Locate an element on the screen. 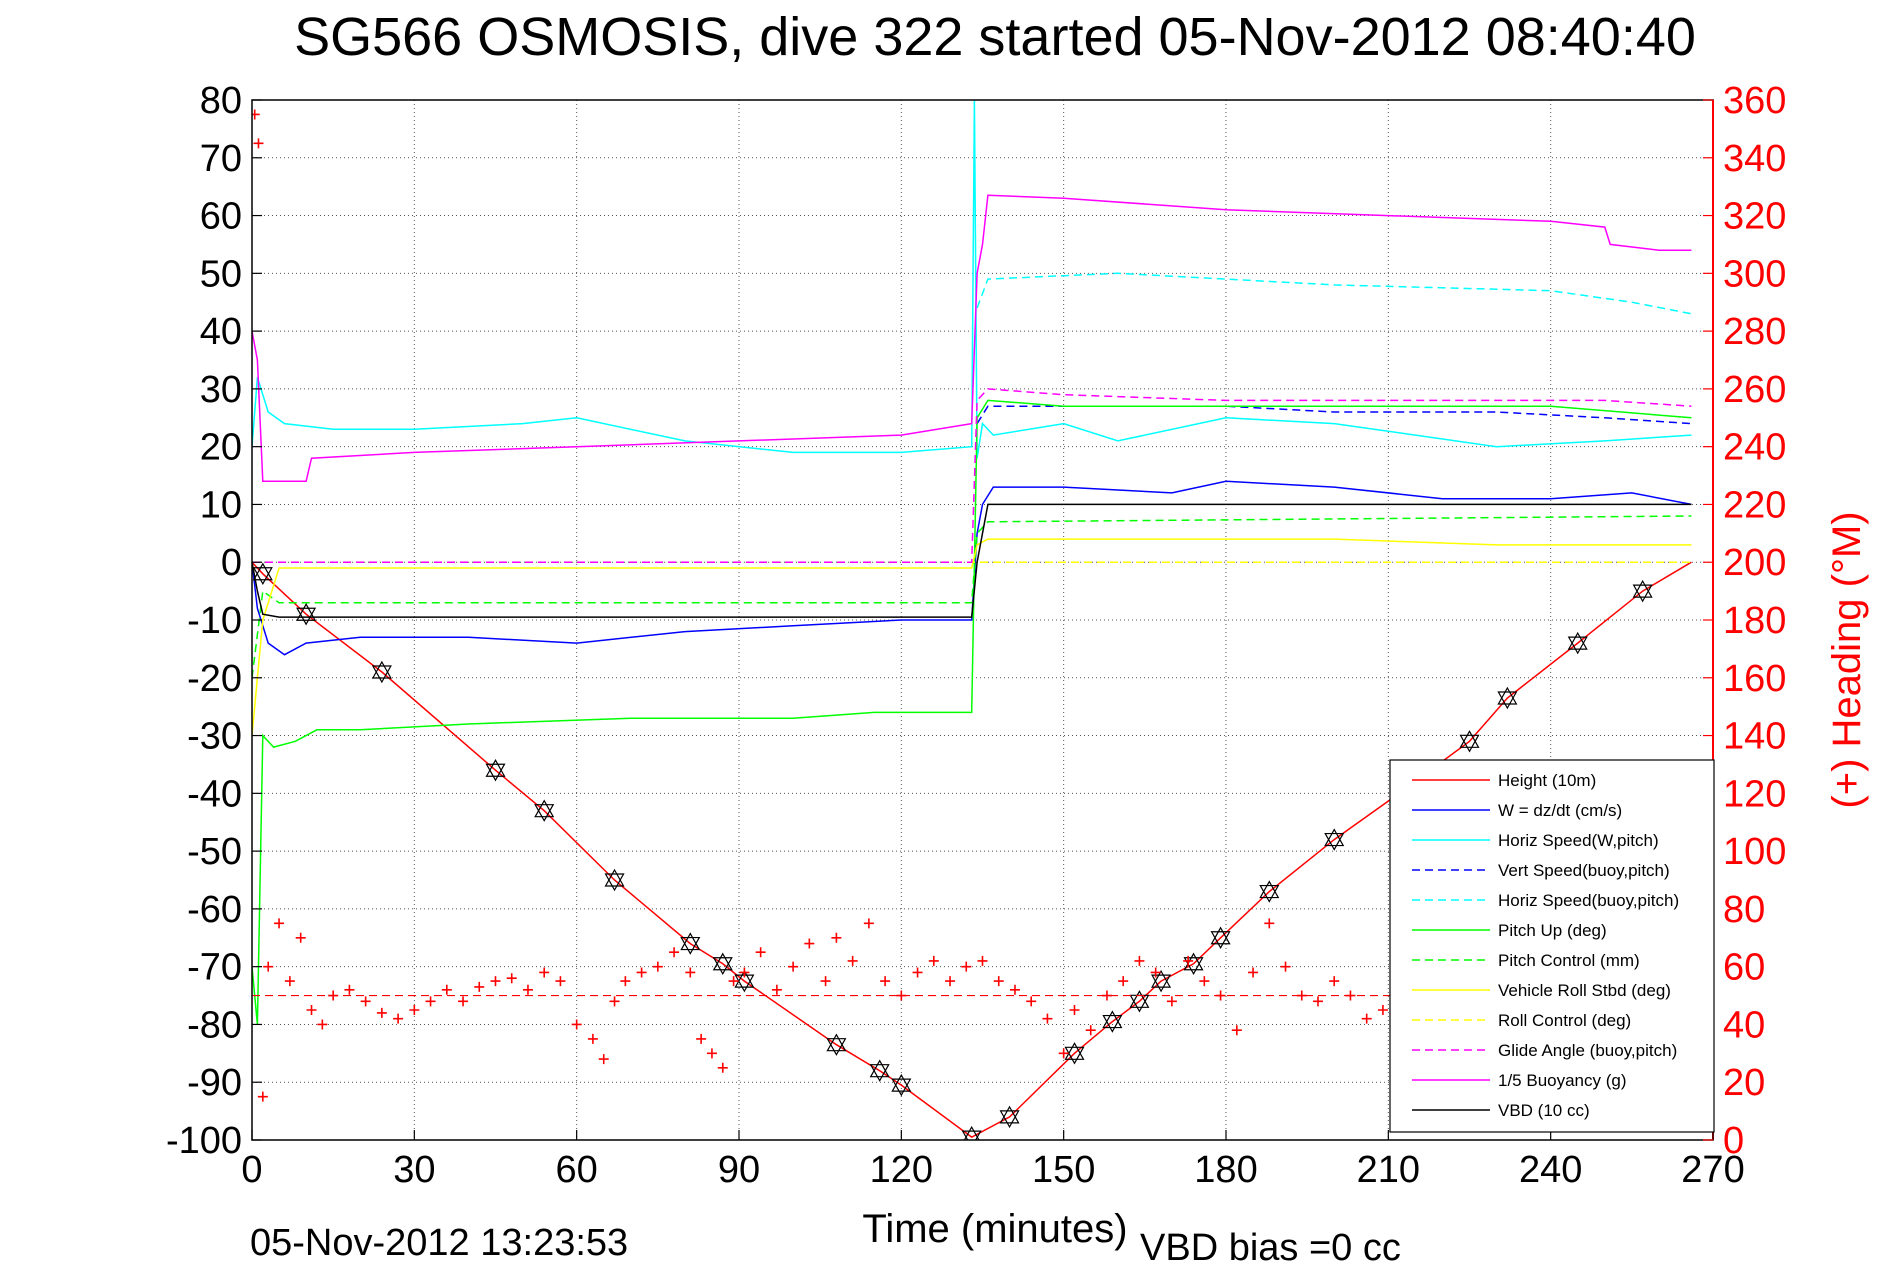  y-left-tick-label: 0 is located at coordinates (231, 563).